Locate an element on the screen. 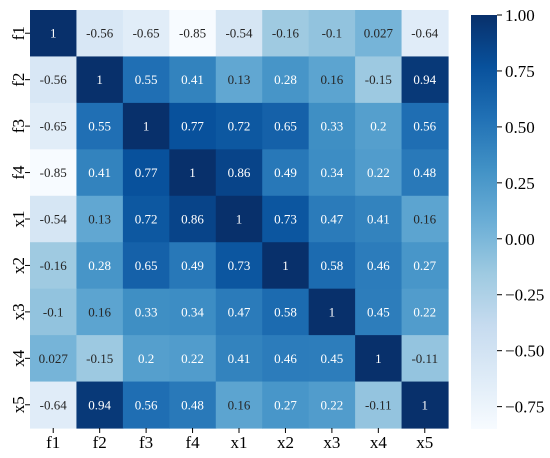 The height and width of the screenshot is (458, 550). colorbar-tick-label: 0.00 is located at coordinates (520, 239).